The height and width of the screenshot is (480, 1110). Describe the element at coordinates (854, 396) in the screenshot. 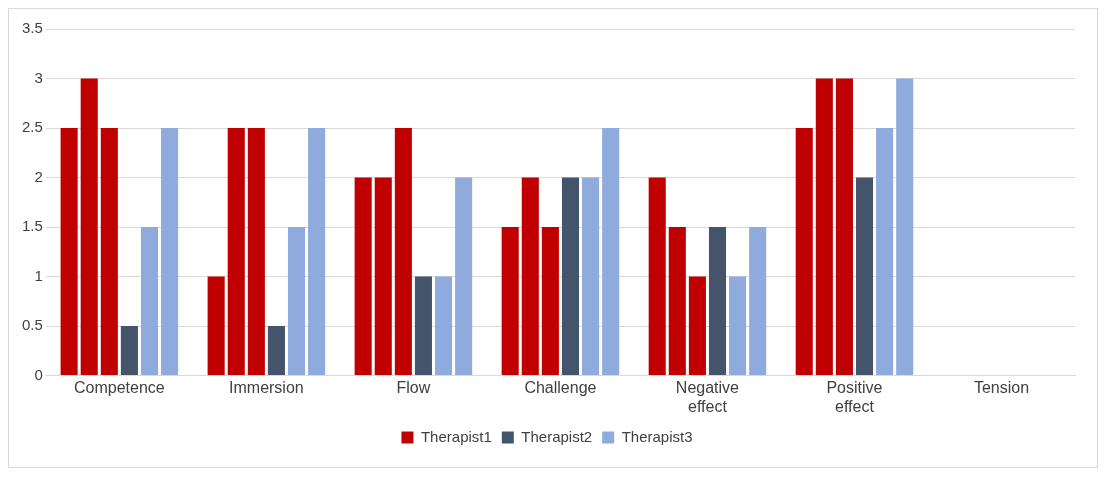

I see `x-tick-label: Positive effect` at that location.